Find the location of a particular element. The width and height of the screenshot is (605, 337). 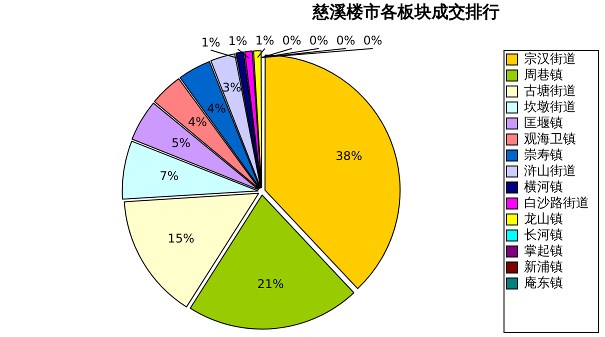

legend-label: 坎墩街道 is located at coordinates (549, 107).